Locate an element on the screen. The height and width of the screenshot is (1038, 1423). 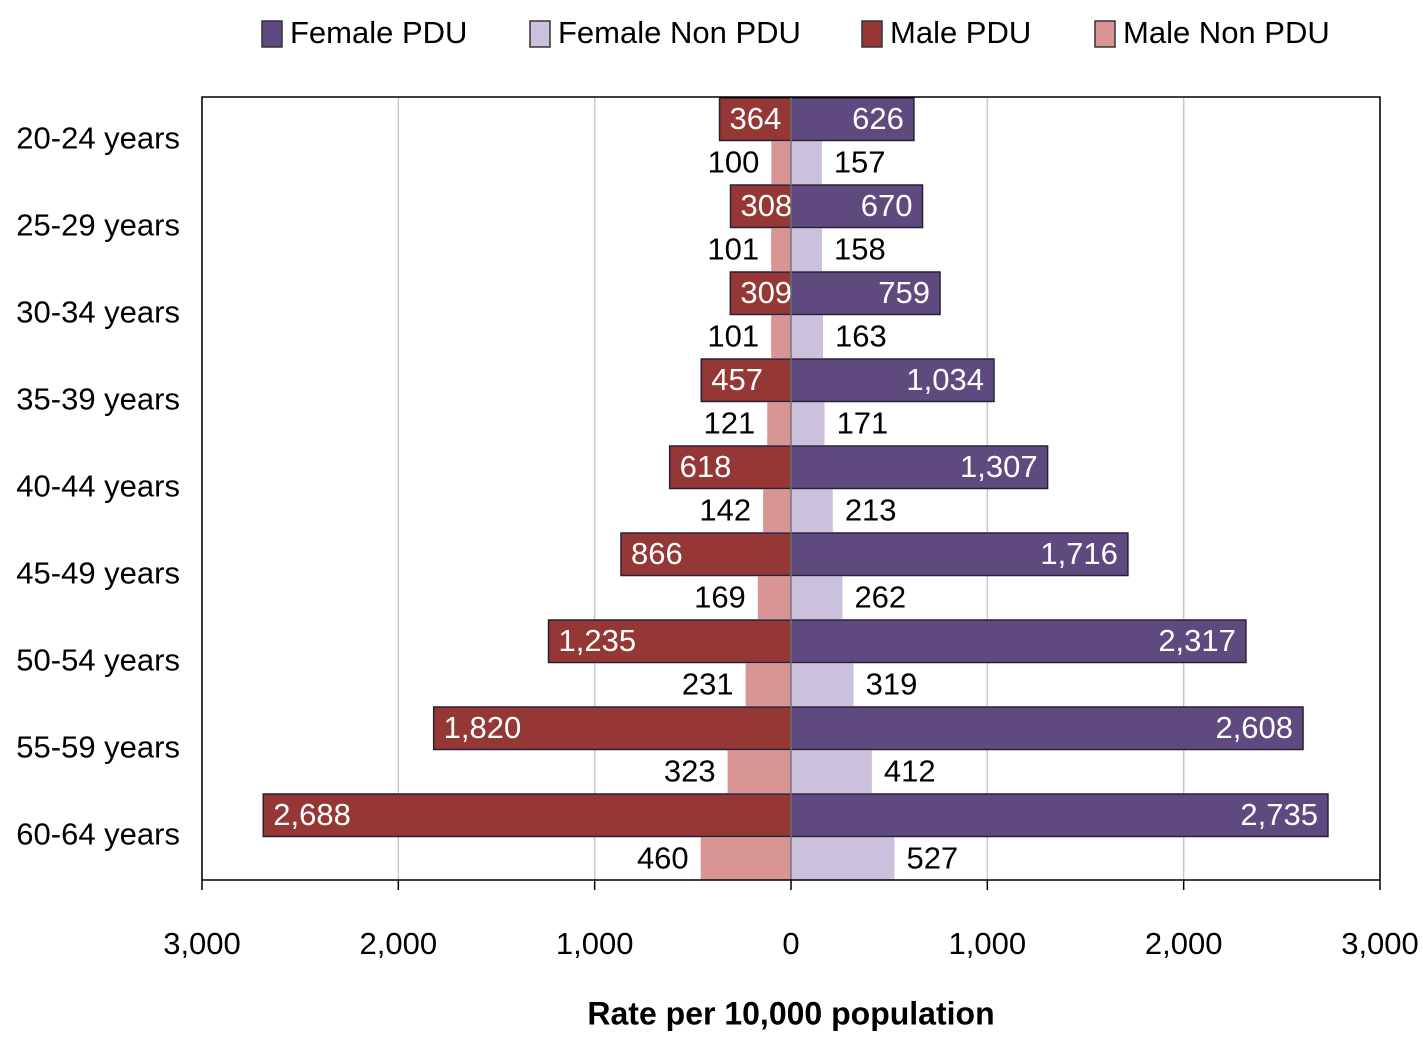
data-label: 231 is located at coordinates (708, 683).